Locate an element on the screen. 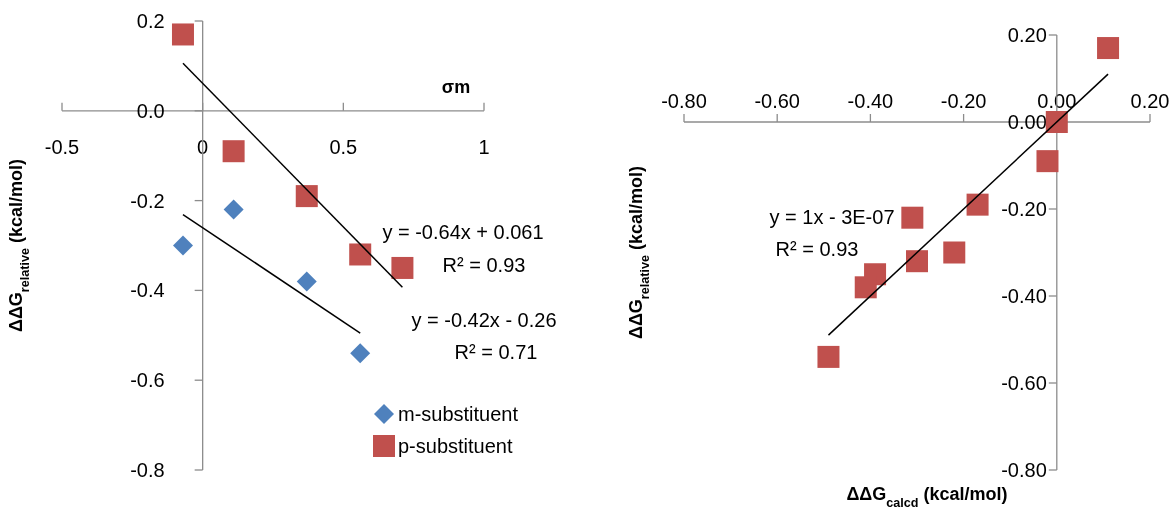  y-tick-label: -0.80 is located at coordinates (1024, 470).